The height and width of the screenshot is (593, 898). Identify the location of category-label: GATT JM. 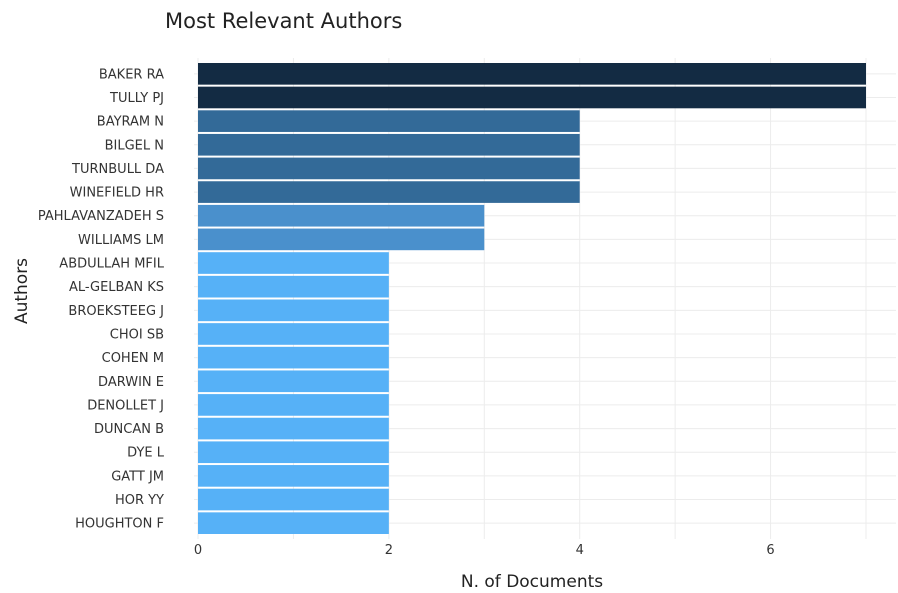
(137, 476).